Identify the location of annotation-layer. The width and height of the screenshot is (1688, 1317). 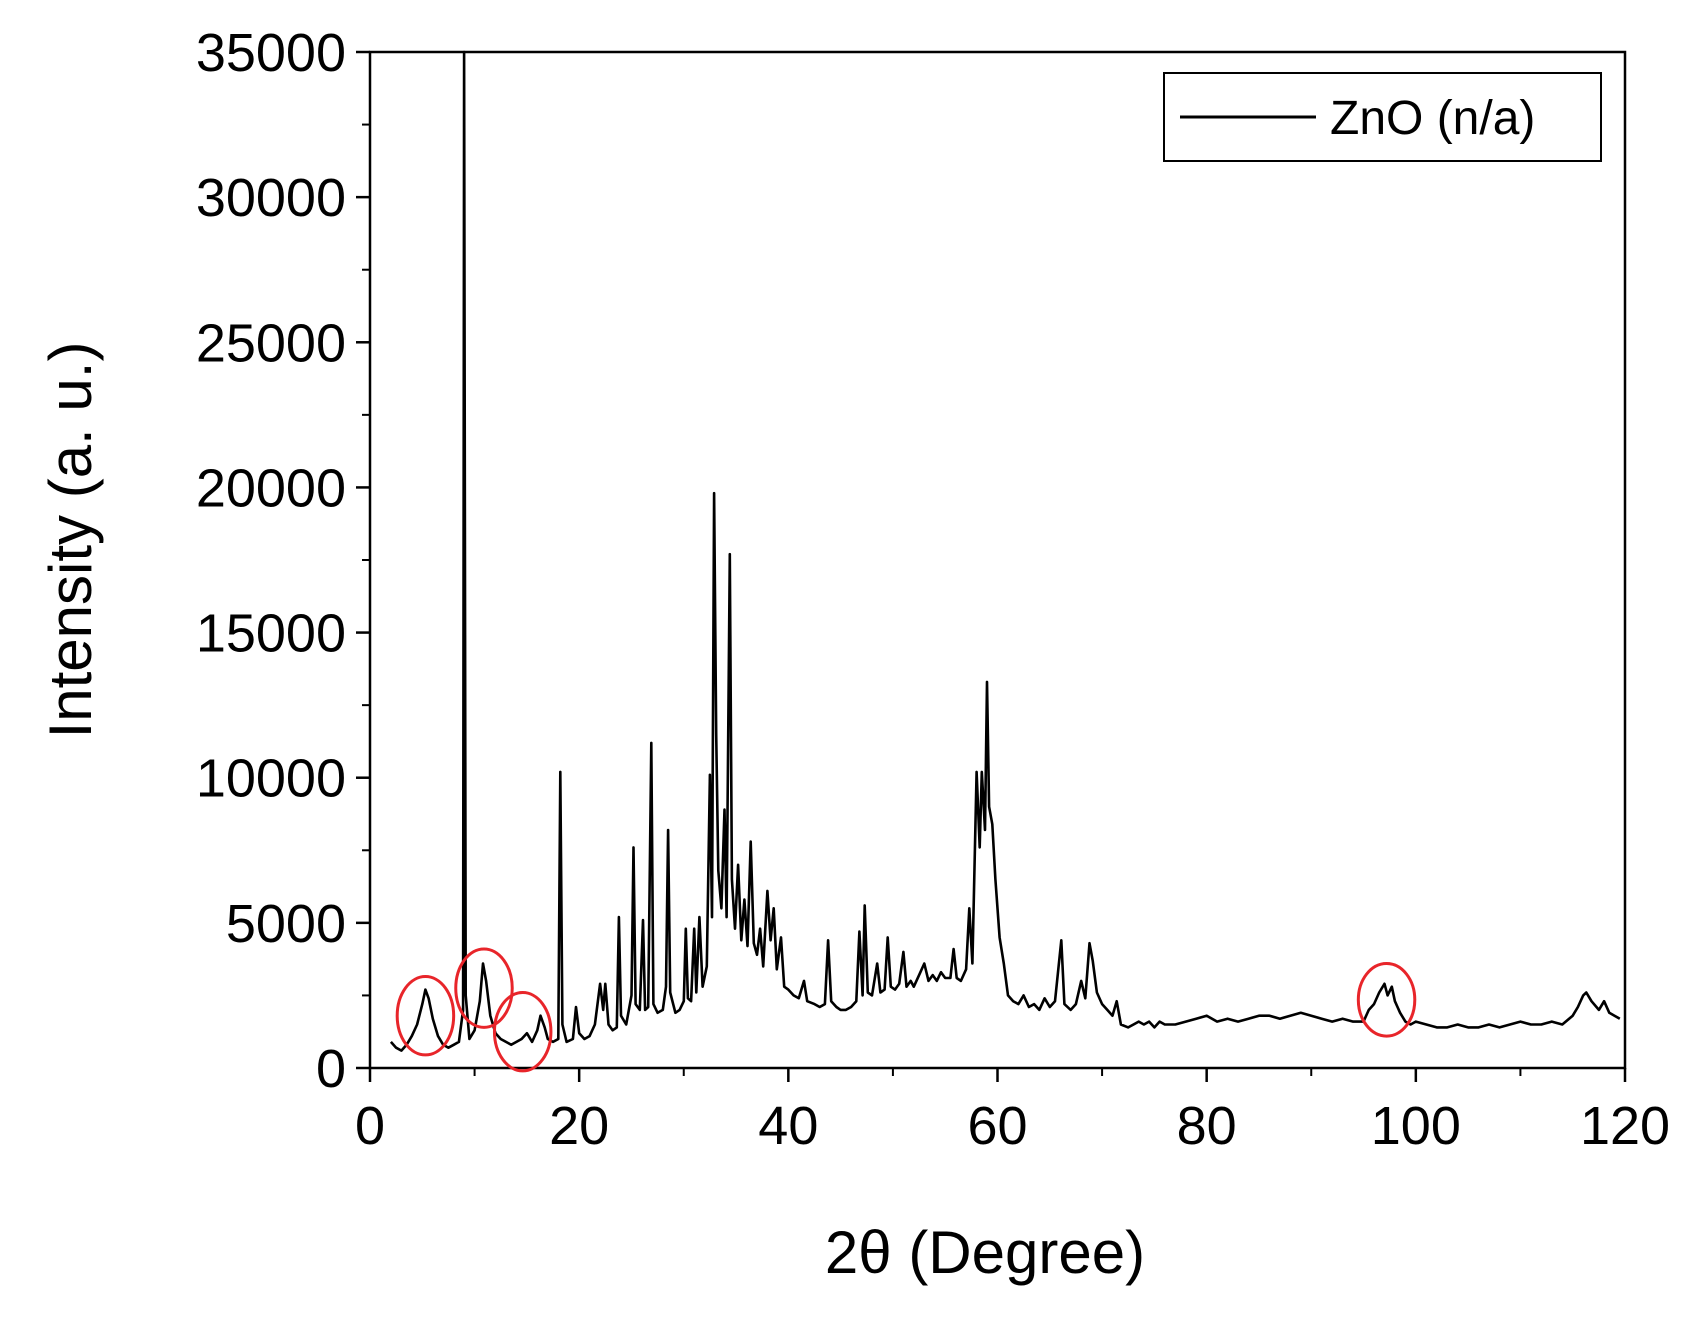
(906, 1010).